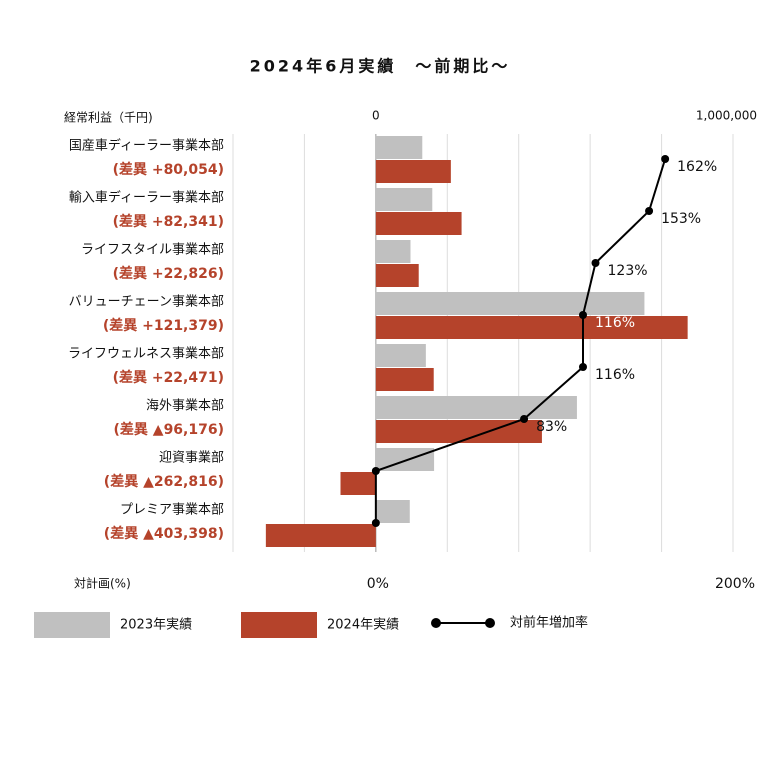  I want to click on category-label: 国産車ディーラー事業本部, so click(146, 146).